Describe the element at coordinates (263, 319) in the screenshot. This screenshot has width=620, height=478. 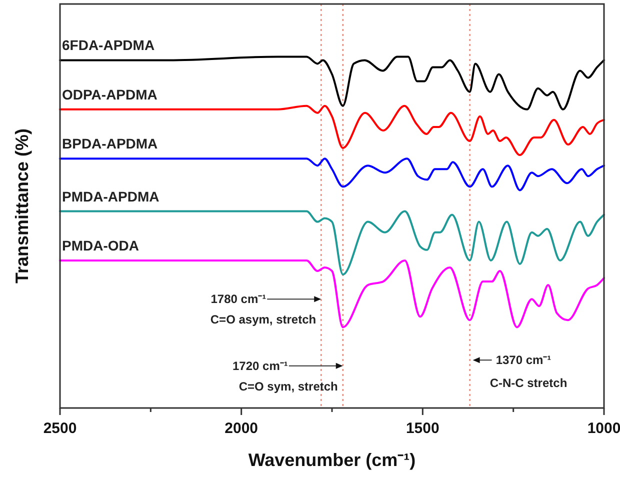
I see `annotation: C=O asym, stretch` at that location.